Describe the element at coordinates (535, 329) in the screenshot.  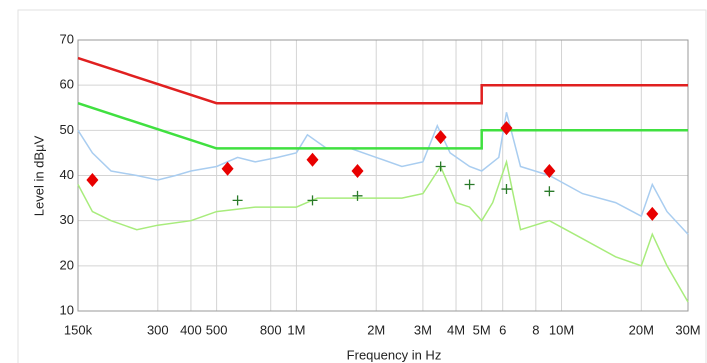
I see `x-tick-label: 8` at that location.